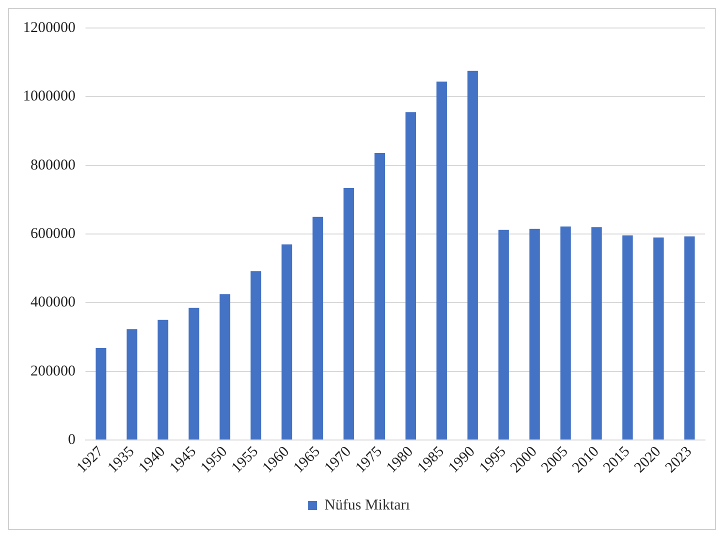 This screenshot has width=724, height=538. I want to click on x-tick-label: 1970, so click(338, 460).